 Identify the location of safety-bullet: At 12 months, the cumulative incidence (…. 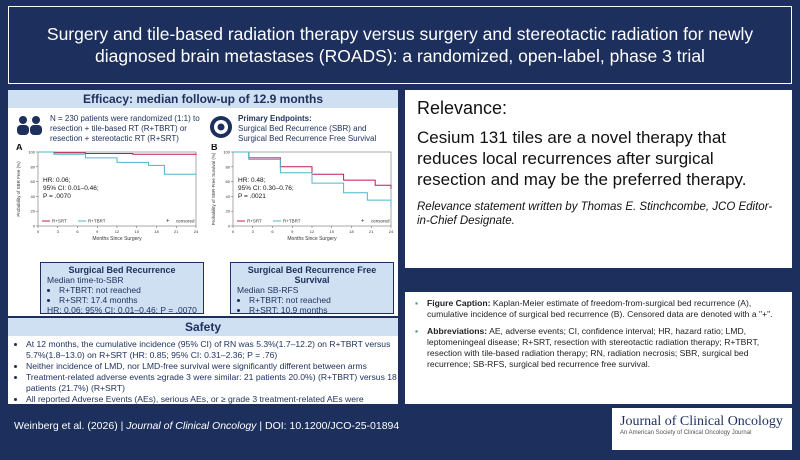
(212, 350).